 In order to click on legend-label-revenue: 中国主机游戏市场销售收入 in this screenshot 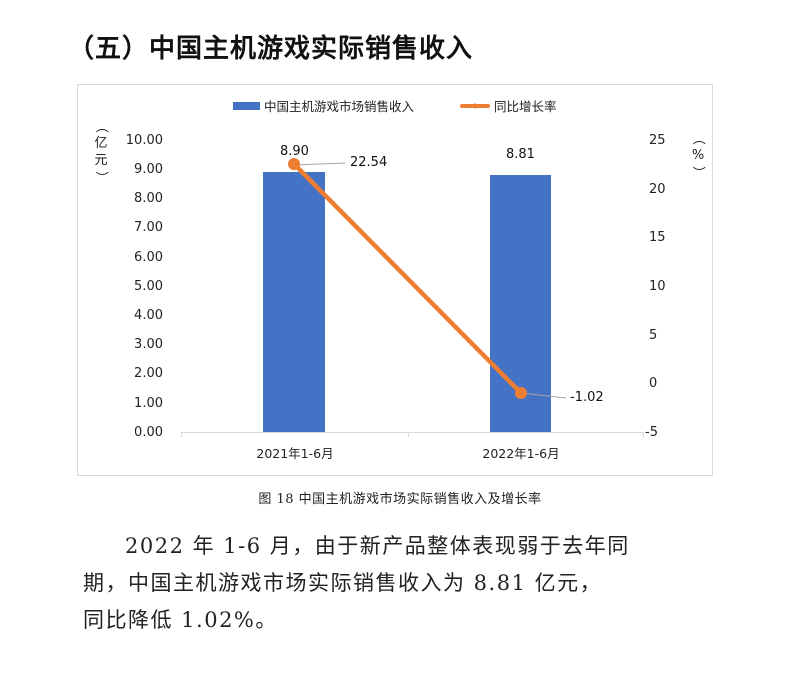, I will do `click(339, 106)`.